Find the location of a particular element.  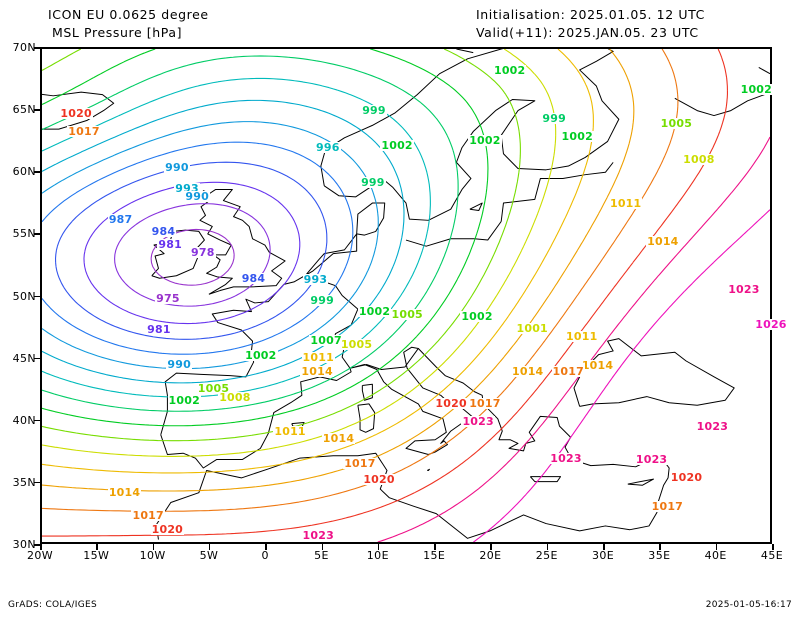

contour-label-1026: 1026 is located at coordinates (771, 324).